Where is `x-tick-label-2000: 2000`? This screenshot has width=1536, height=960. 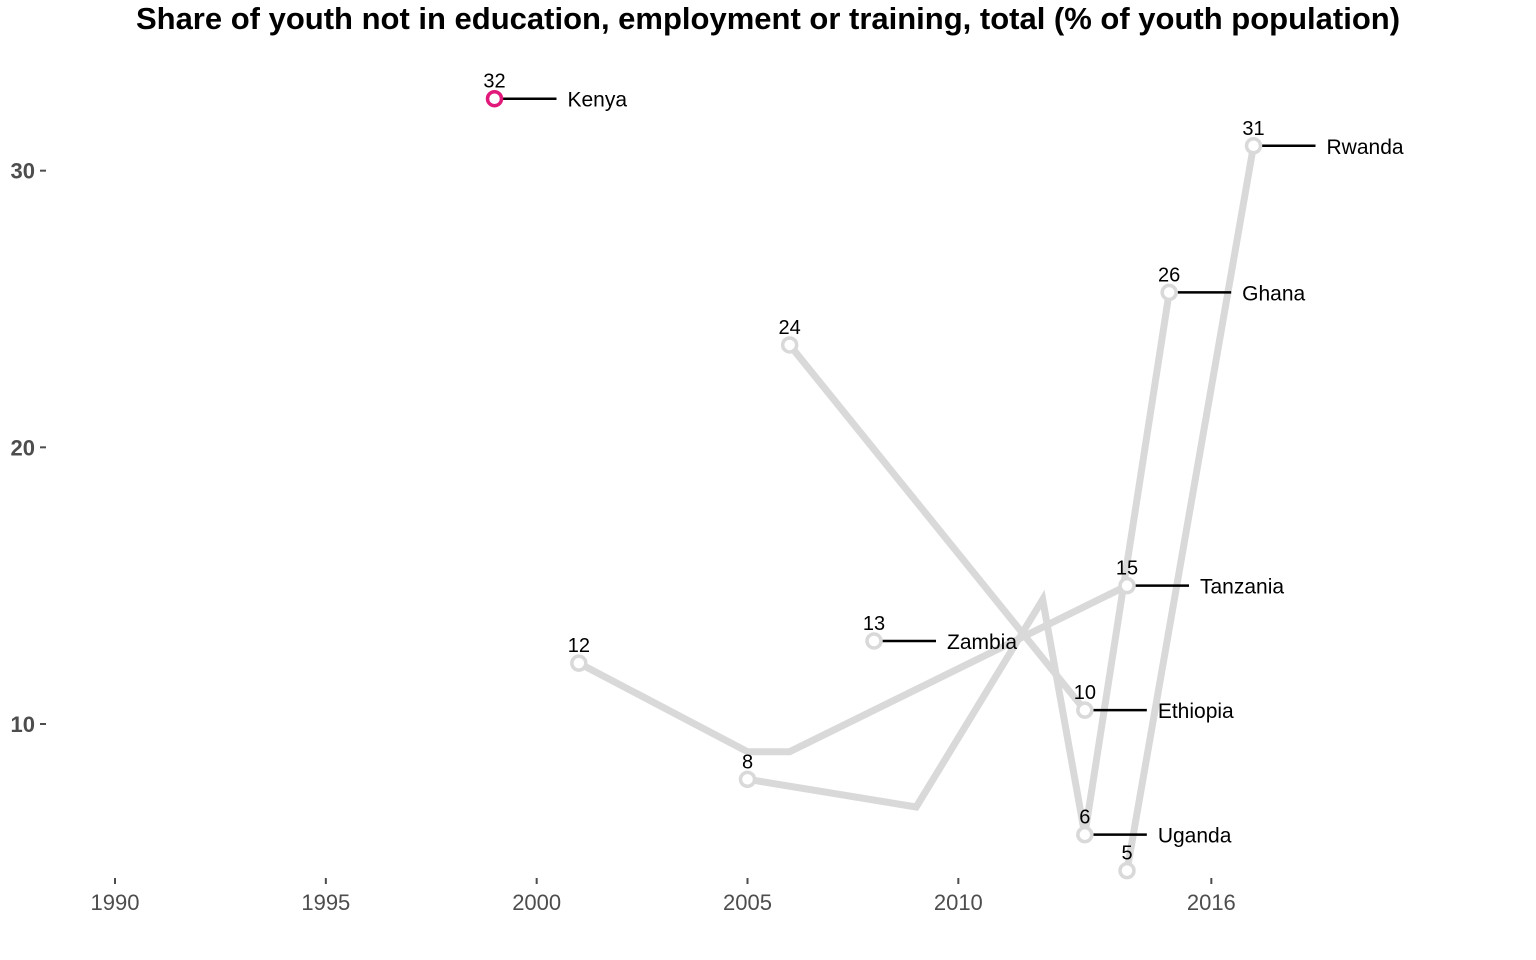 x-tick-label-2000: 2000 is located at coordinates (536, 902).